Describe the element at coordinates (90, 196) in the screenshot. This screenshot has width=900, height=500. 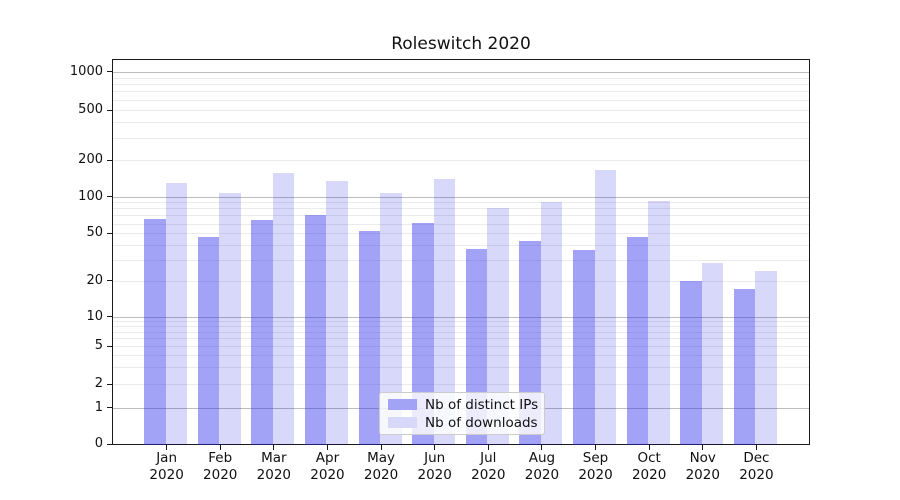
I see `y-tick-label: 100` at that location.